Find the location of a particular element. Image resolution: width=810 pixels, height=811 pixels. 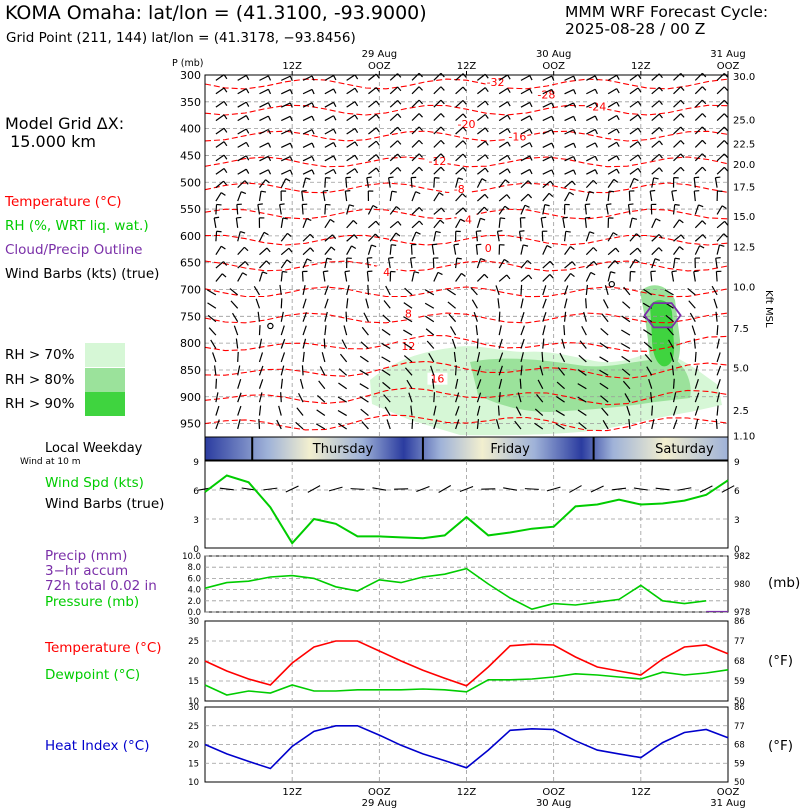

pressure-tick-label: 850 is located at coordinates (190, 370).